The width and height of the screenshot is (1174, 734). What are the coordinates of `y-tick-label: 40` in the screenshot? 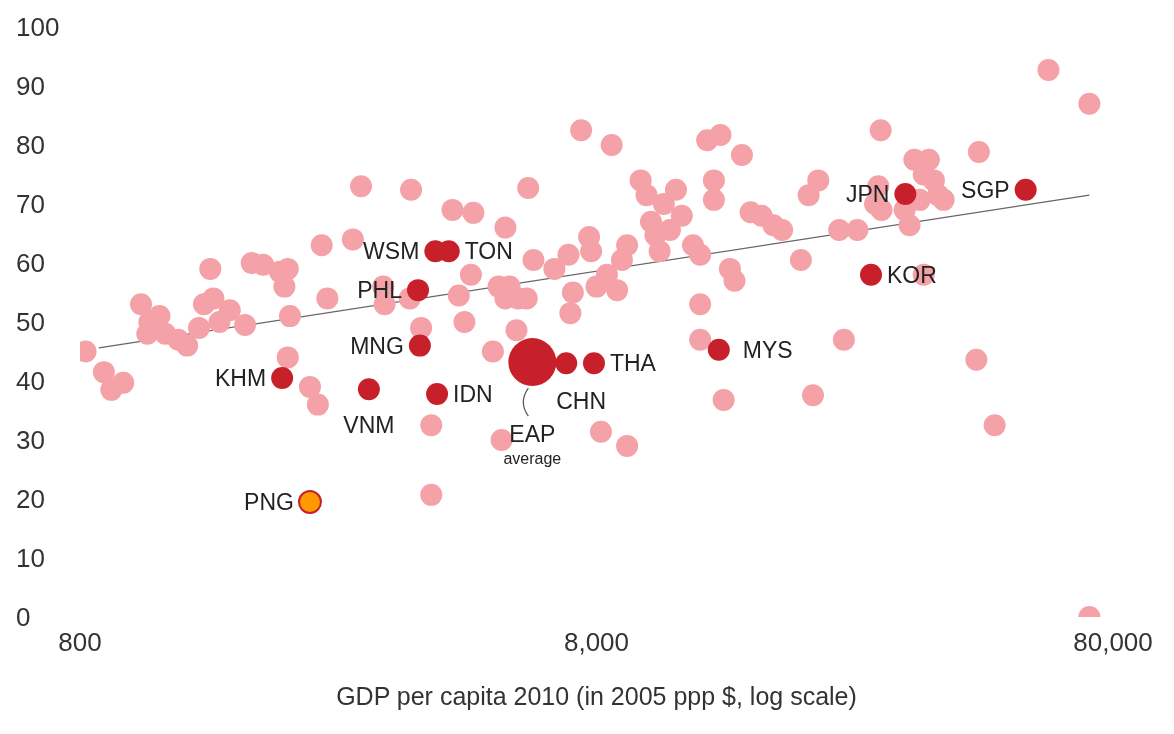 It's located at (30, 381).